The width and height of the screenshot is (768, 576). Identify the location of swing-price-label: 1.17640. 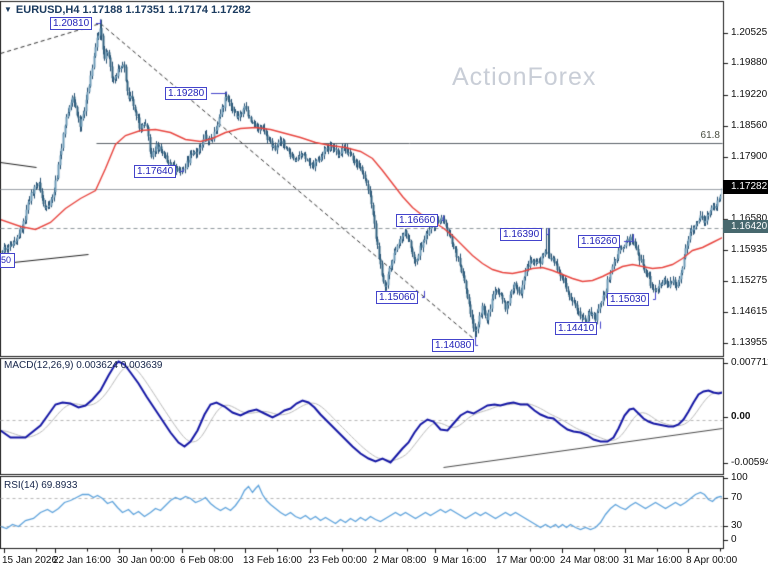
(155, 171).